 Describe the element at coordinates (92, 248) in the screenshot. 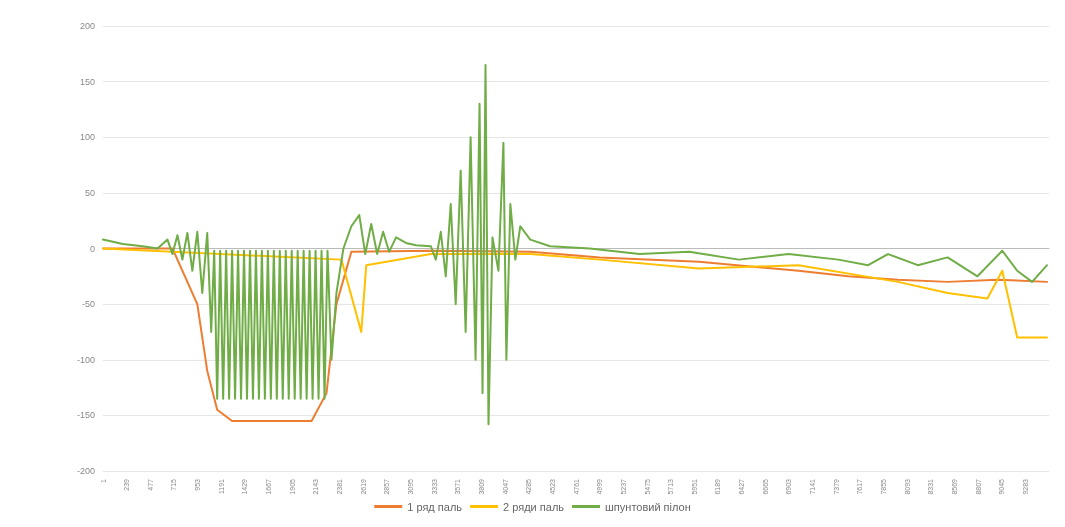

I see `y-tick-label: 0` at that location.